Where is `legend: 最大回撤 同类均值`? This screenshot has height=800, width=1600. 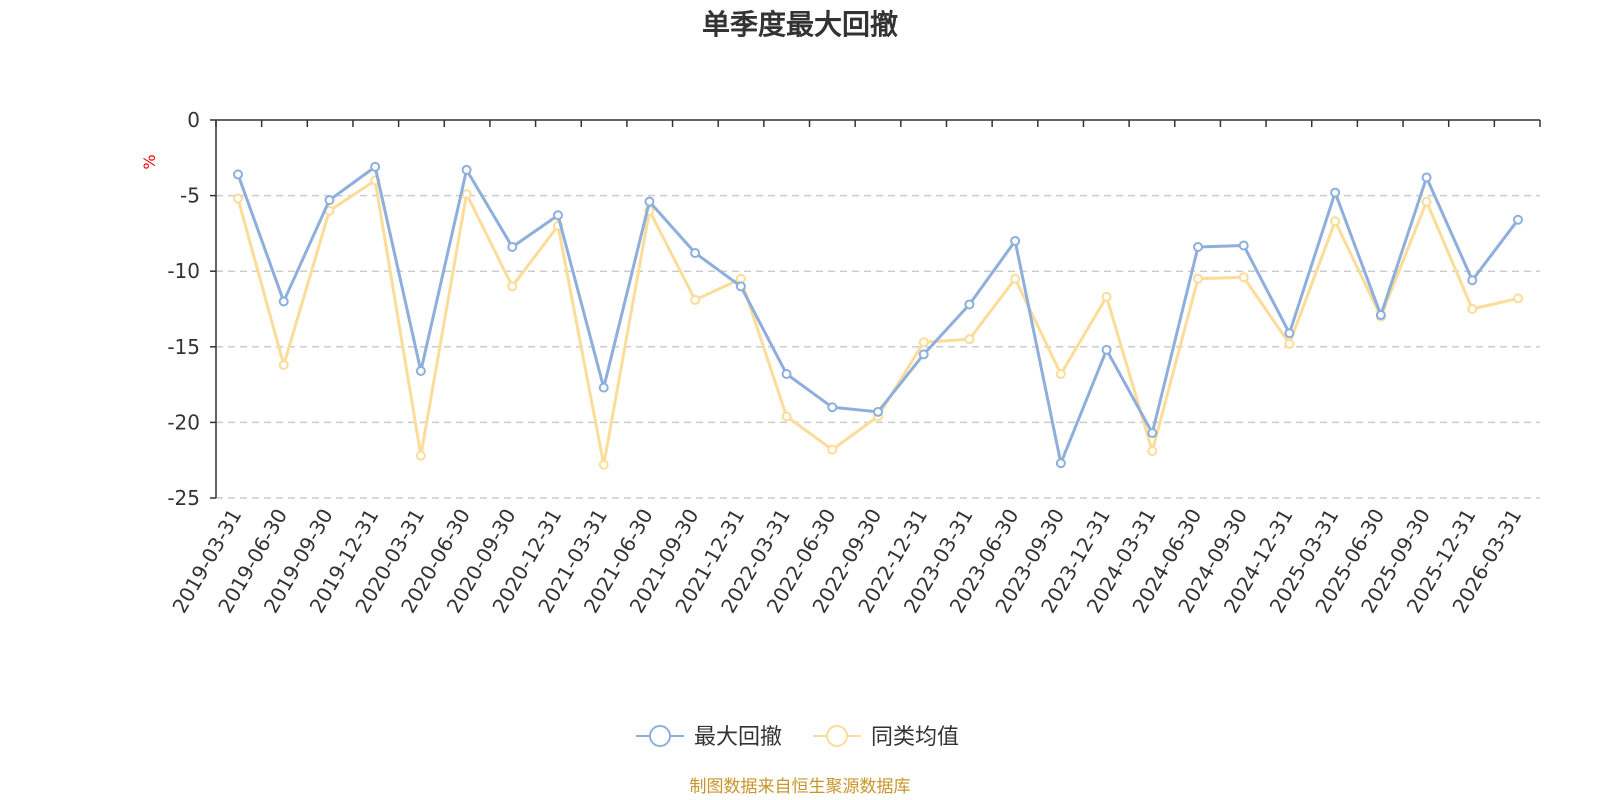
legend: 最大回撤 同类均值 is located at coordinates (797, 737).